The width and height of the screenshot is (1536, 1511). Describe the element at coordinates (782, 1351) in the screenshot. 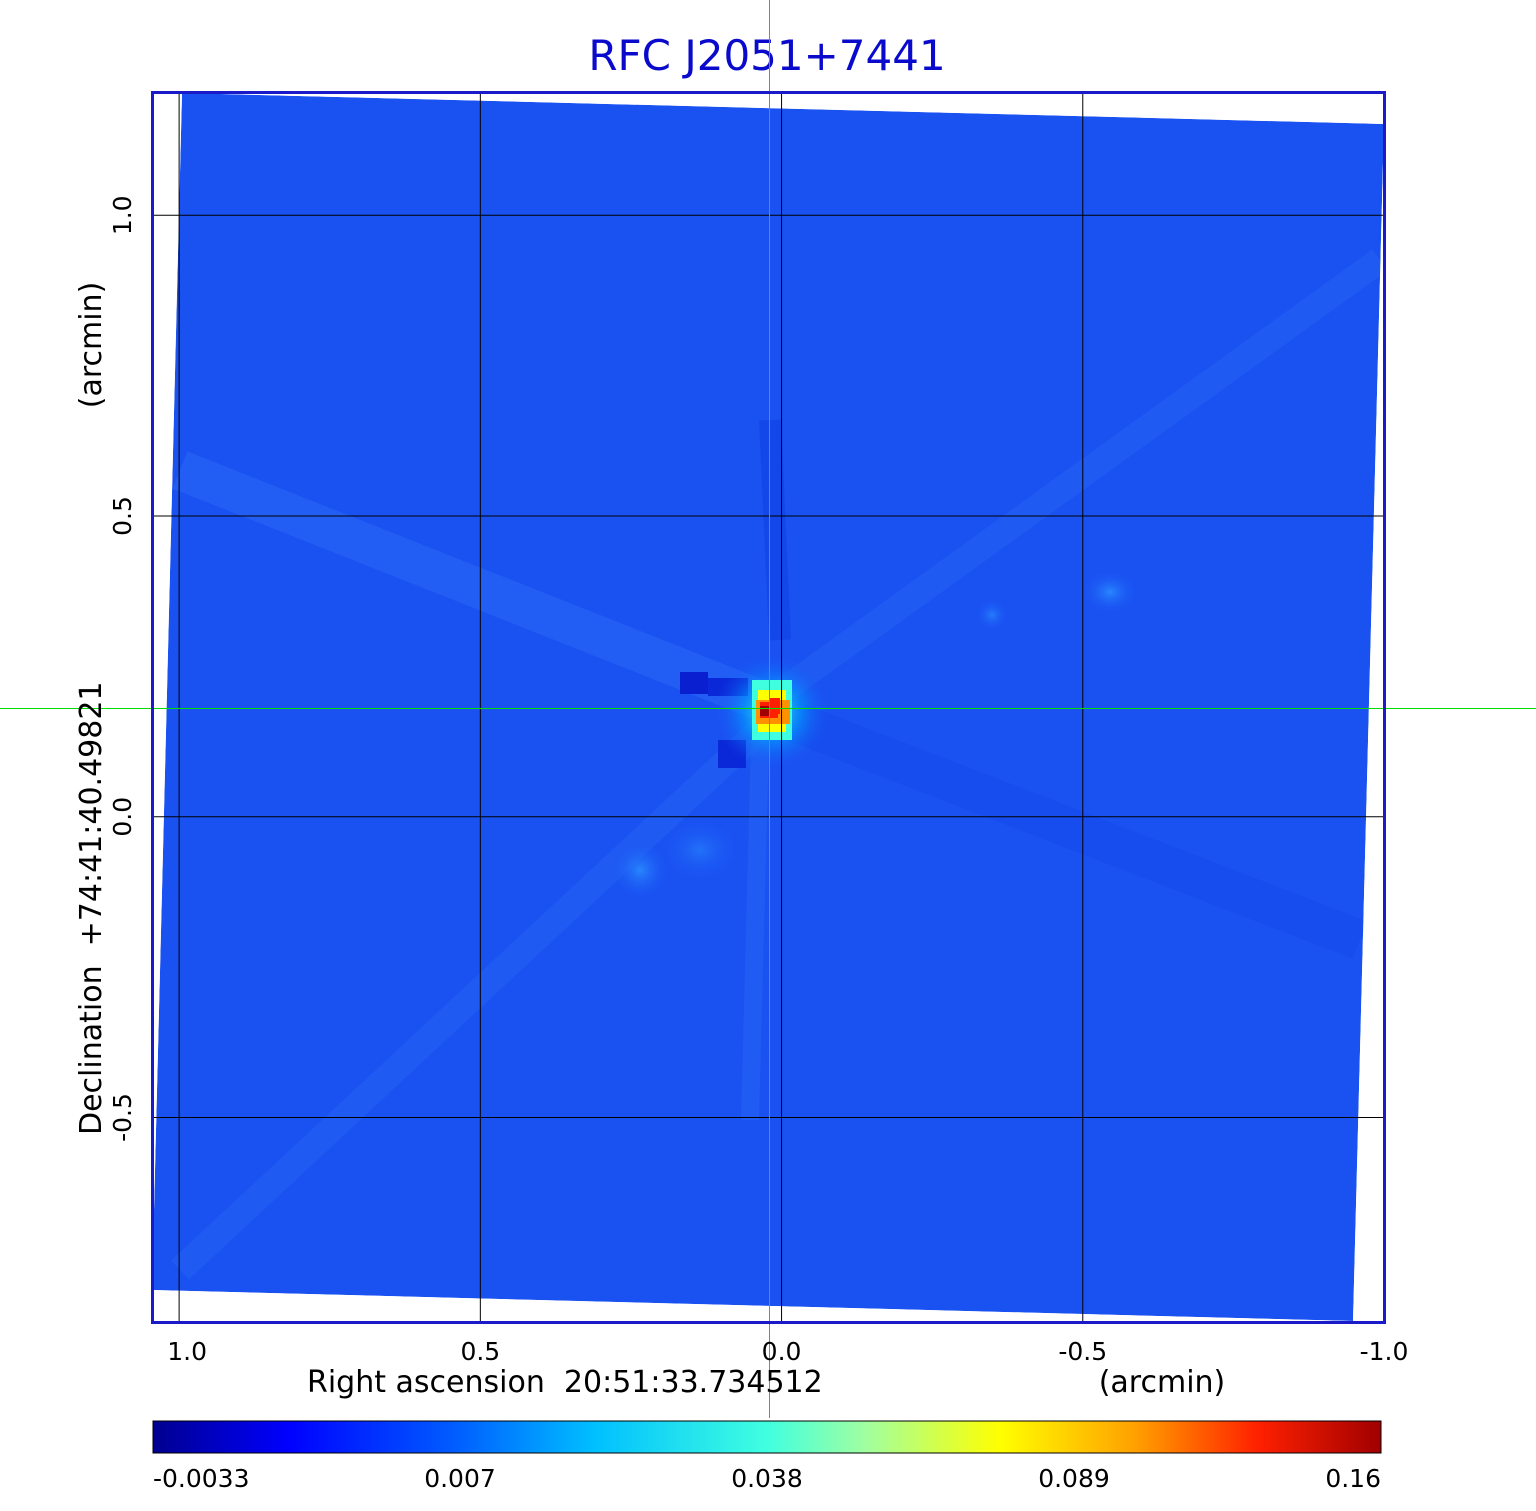

I see `x-tick-label: 0.0` at that location.